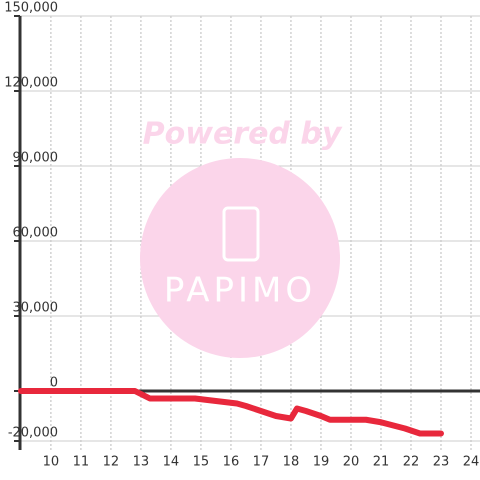 The image size is (480, 480). Describe the element at coordinates (31, 8) in the screenshot. I see `y-tick-label: 150,000` at that location.